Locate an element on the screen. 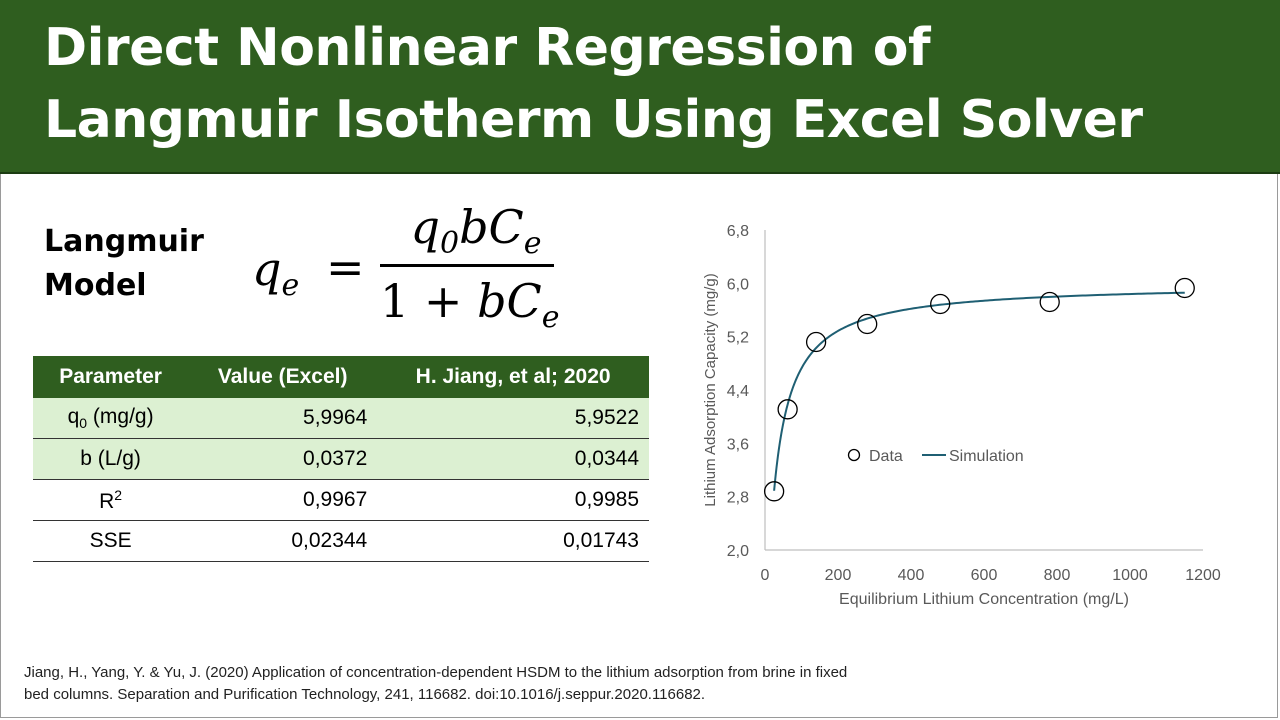  y-axis-label: Lithium Adsorption Capacity (mg/g) is located at coordinates (710, 389).